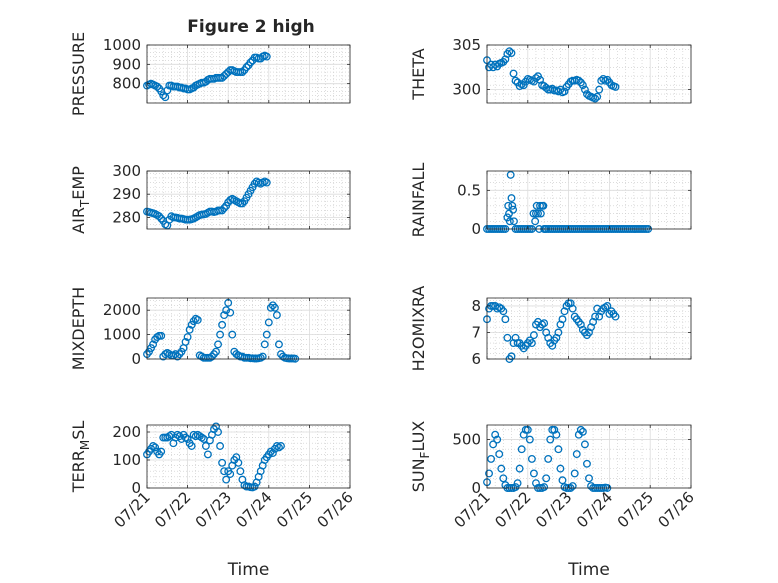 This screenshot has width=778, height=583. Describe the element at coordinates (126, 194) in the screenshot. I see `y-tick-label: 290` at that location.